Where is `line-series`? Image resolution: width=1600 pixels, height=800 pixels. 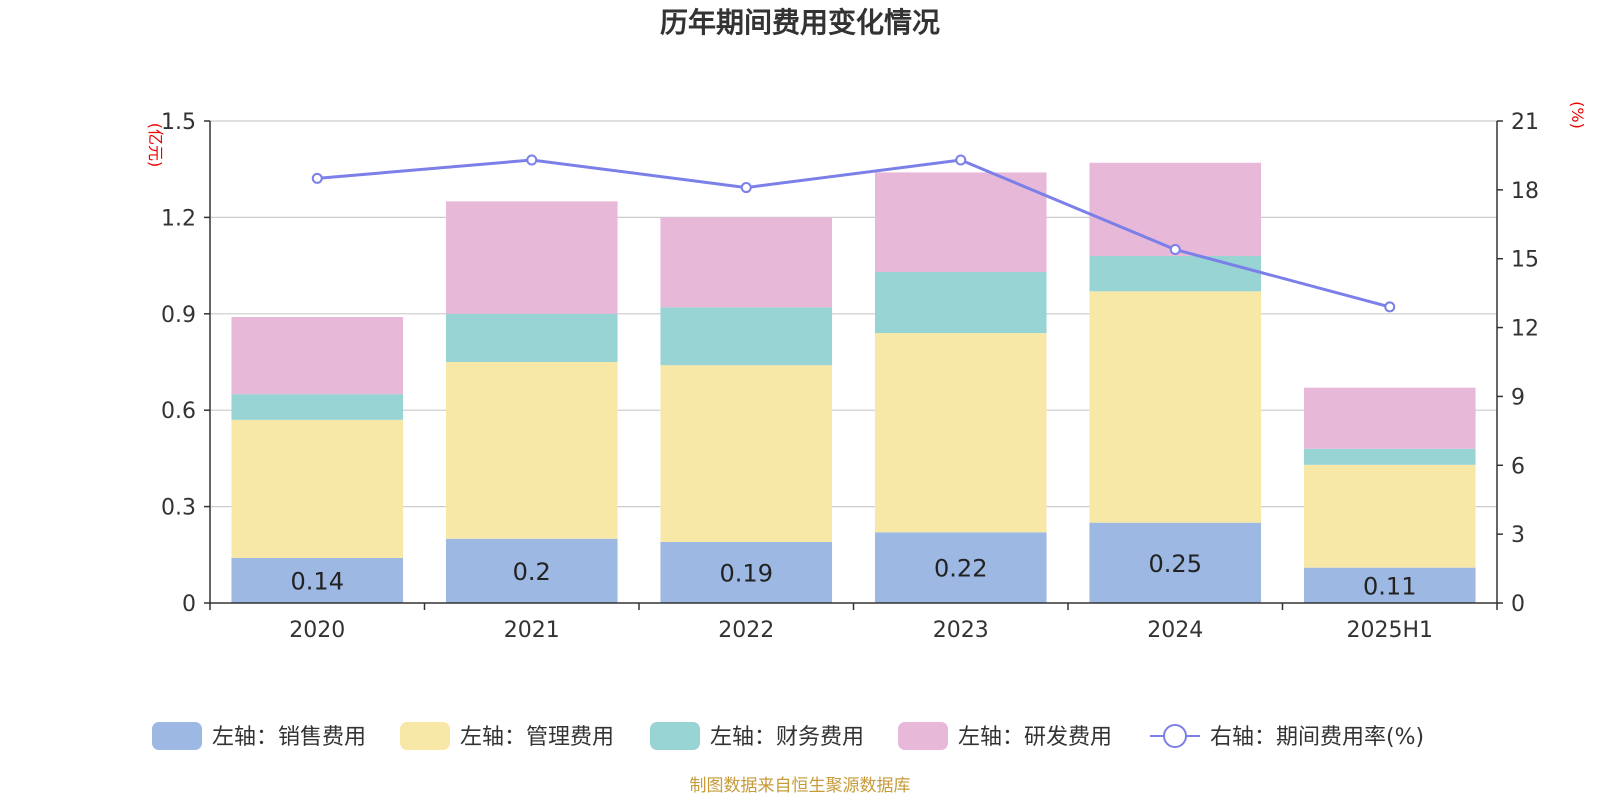 line-series is located at coordinates (853, 233).